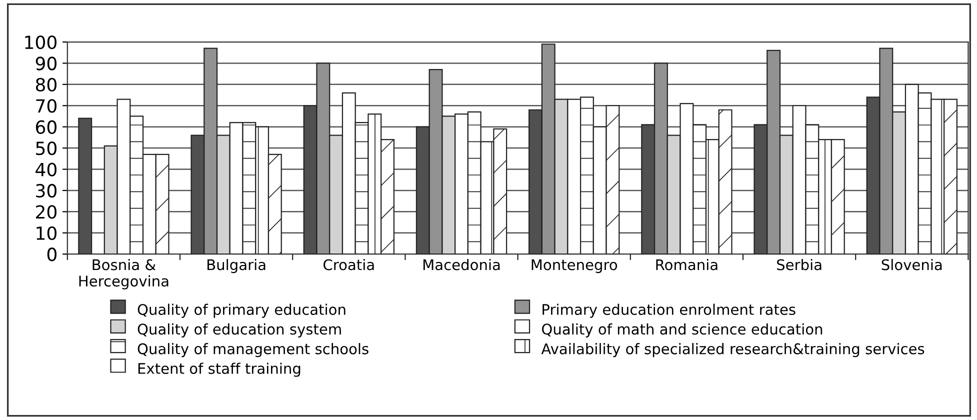 This screenshot has height=420, width=977. What do you see at coordinates (46, 233) in the screenshot?
I see `y-tick-label: 10` at bounding box center [46, 233].